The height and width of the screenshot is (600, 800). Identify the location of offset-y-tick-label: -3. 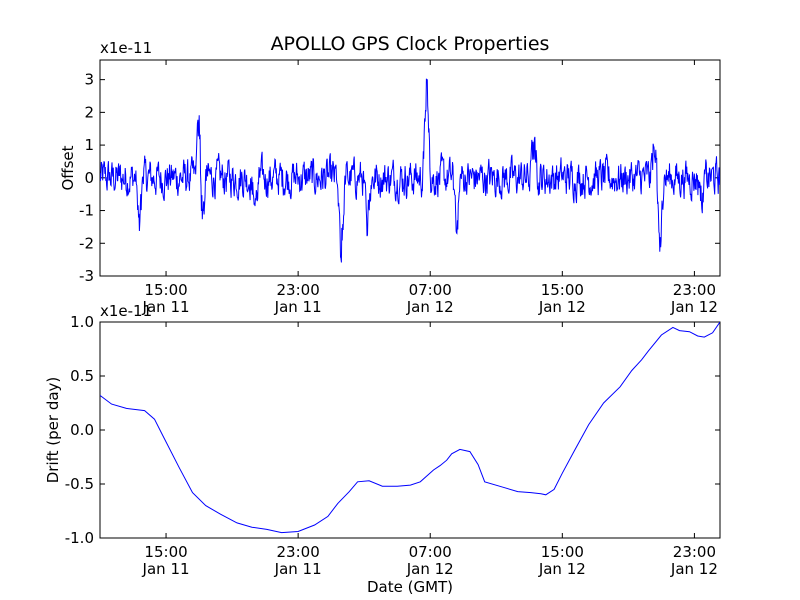
(86, 276).